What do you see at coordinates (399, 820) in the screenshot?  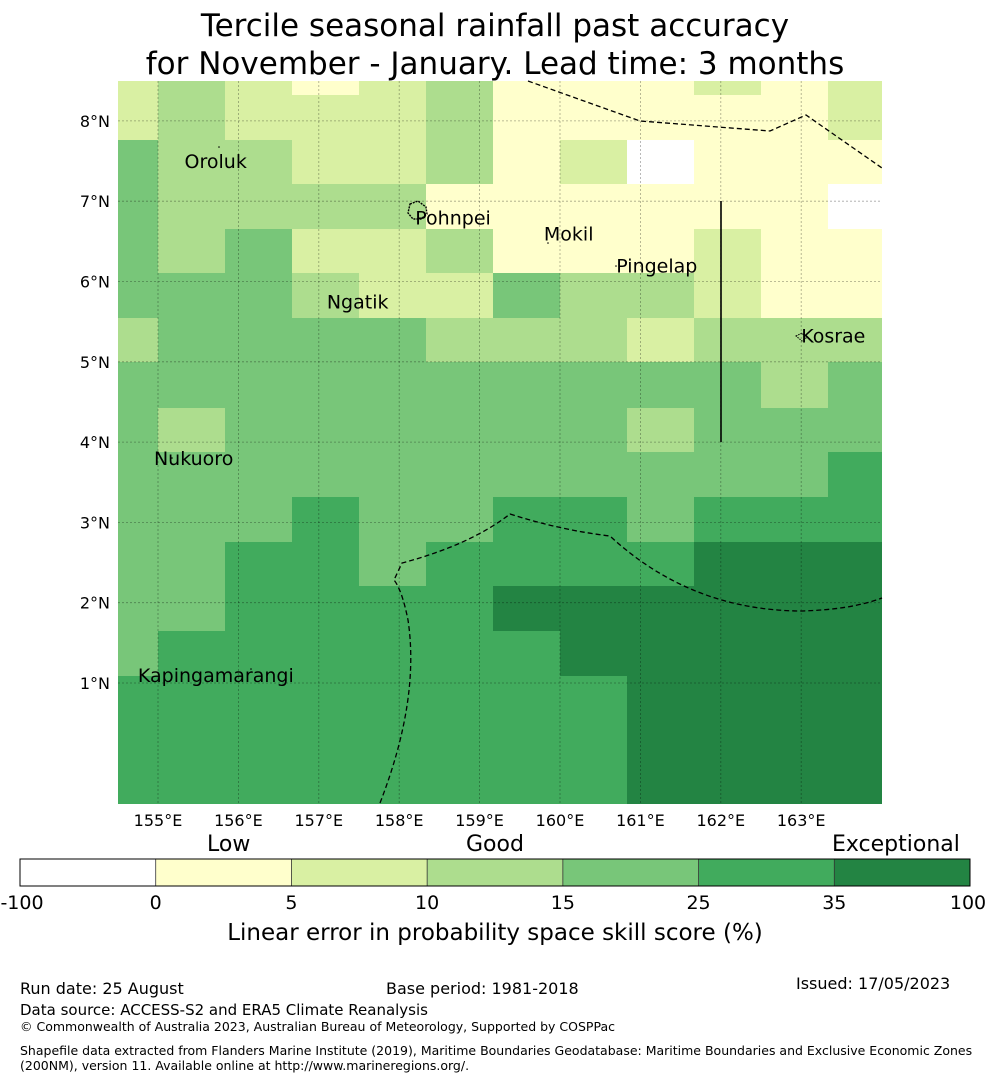 I see `longitude-label: 158°E` at bounding box center [399, 820].